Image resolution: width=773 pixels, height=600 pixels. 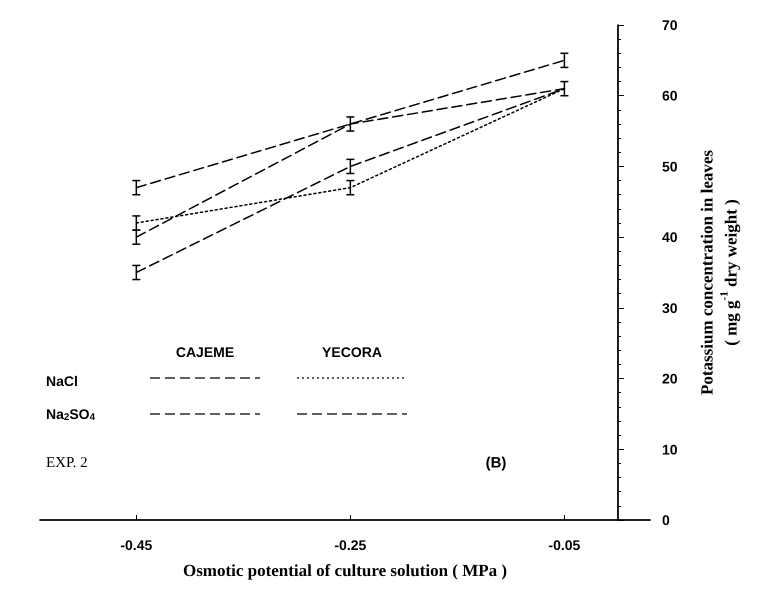 What do you see at coordinates (670, 449) in the screenshot?
I see `y-tick-label: 10` at bounding box center [670, 449].